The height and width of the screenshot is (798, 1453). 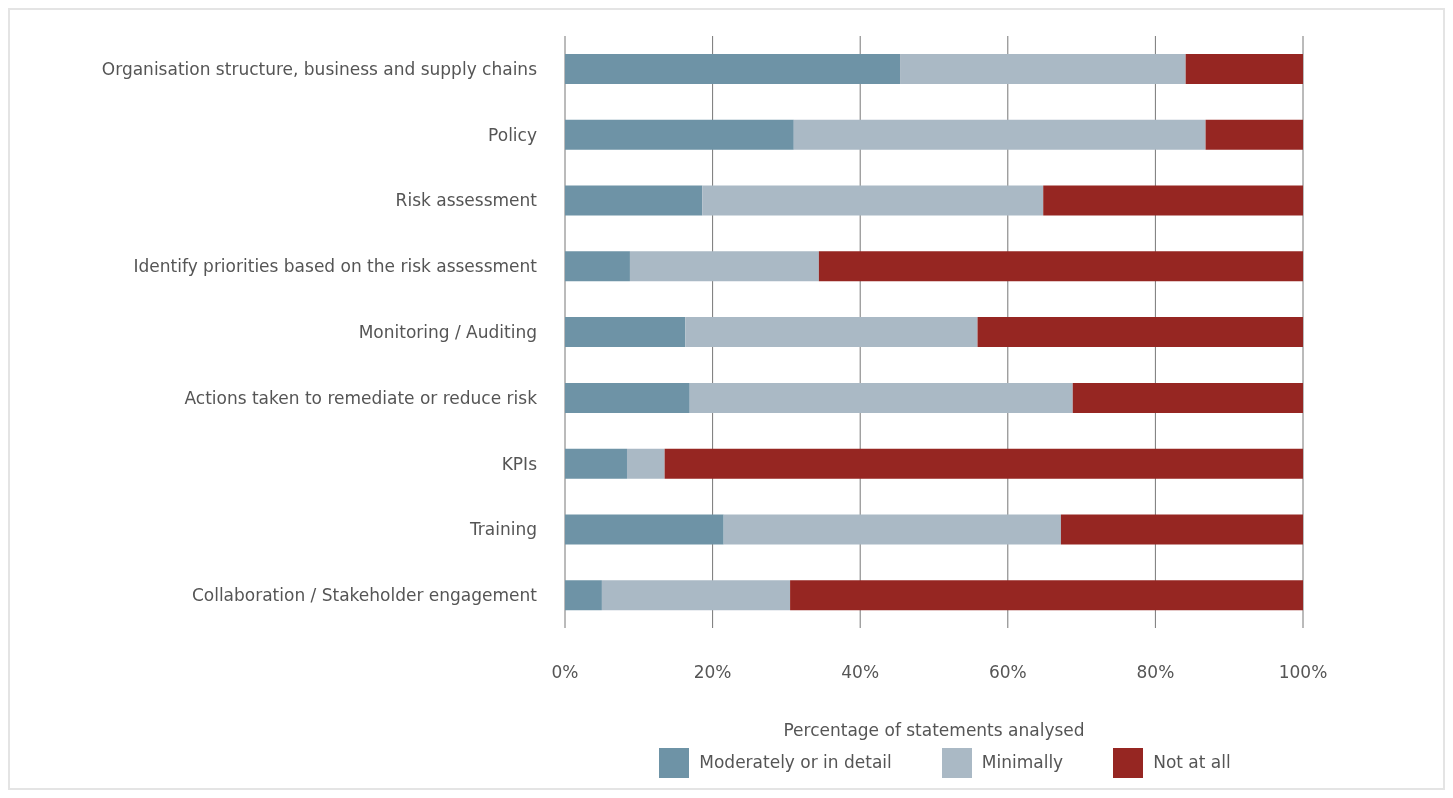 What do you see at coordinates (934, 730) in the screenshot?
I see `x-axis-title: Percentage of statements analysed` at bounding box center [934, 730].